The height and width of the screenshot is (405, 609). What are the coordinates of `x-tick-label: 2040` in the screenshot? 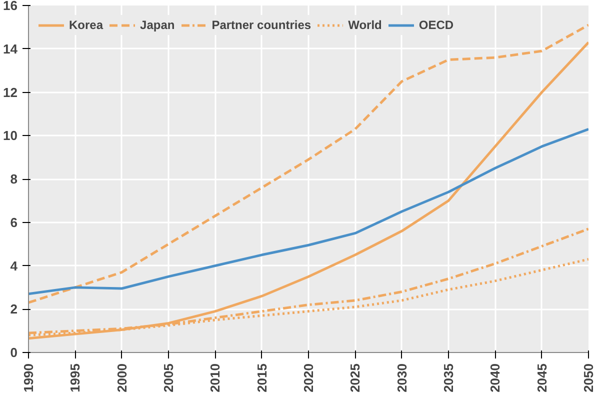 It's located at (495, 378).